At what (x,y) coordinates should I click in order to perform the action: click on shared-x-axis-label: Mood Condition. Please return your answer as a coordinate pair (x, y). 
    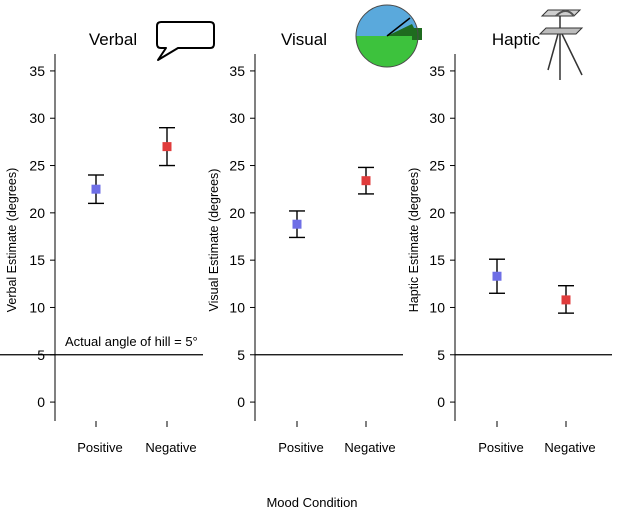
    Looking at the image, I should click on (311, 502).